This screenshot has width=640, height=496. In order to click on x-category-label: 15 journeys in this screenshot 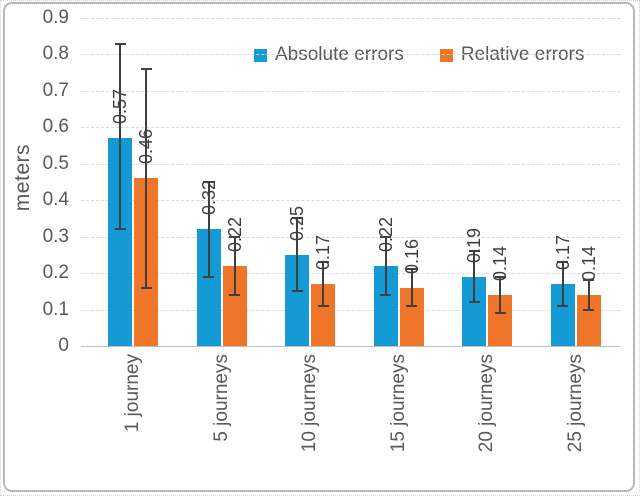, I will do `click(398, 403)`.